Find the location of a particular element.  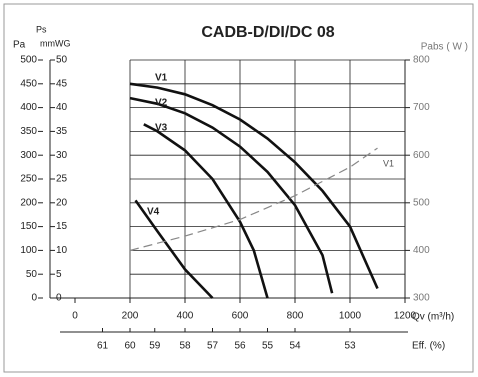

eff-tick-label: 57 is located at coordinates (213, 346).